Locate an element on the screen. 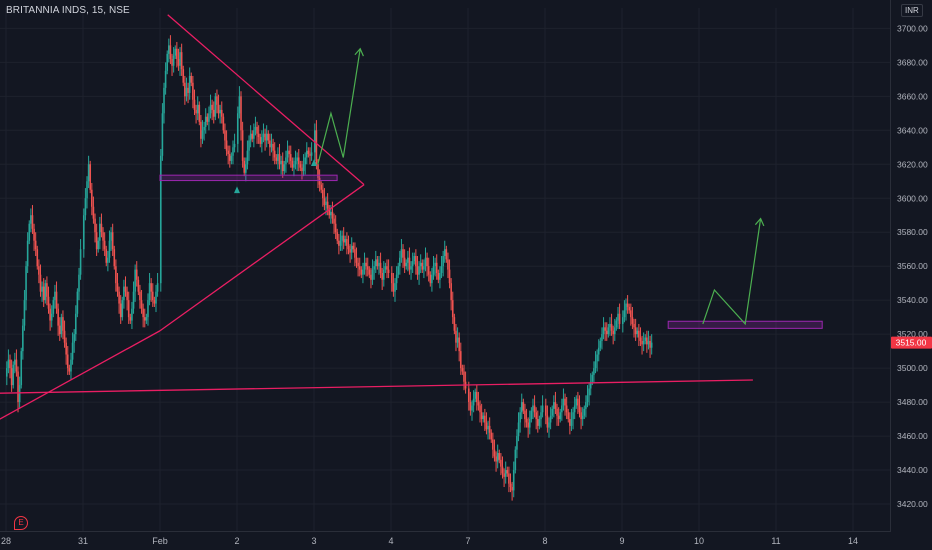 This screenshot has width=932, height=550. time-axis-divider is located at coordinates (445, 531).